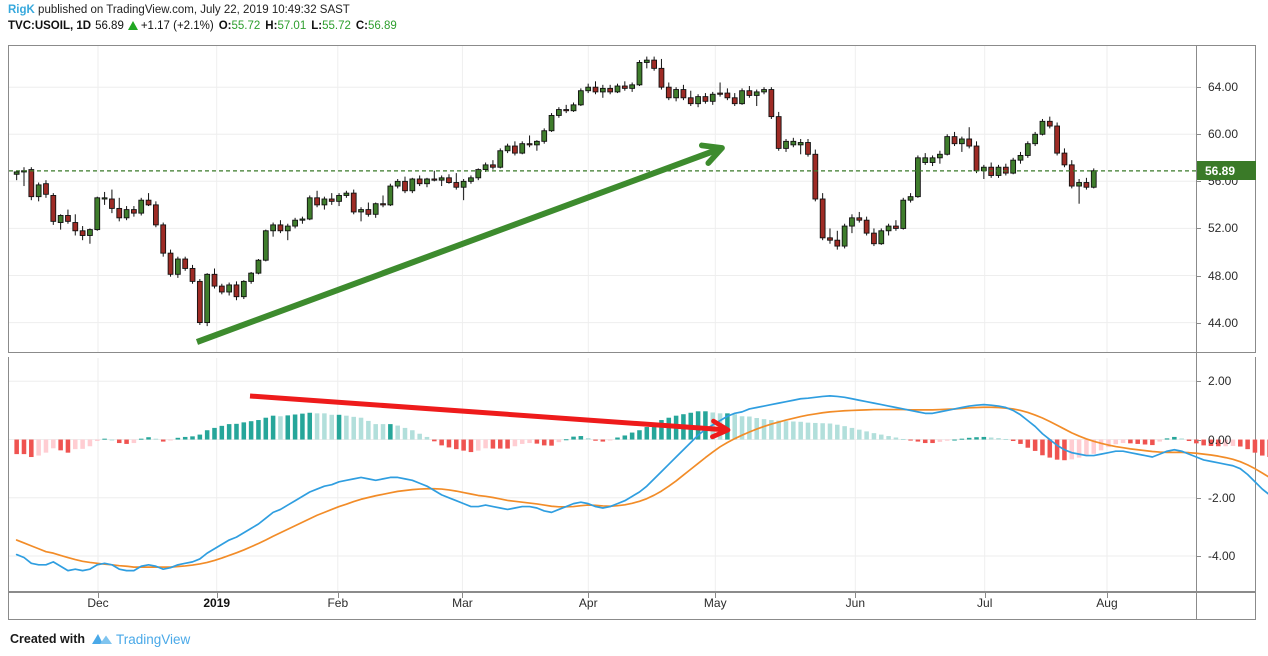 This screenshot has width=1268, height=656. I want to click on price-tick-label: 44.00, so click(1223, 322).